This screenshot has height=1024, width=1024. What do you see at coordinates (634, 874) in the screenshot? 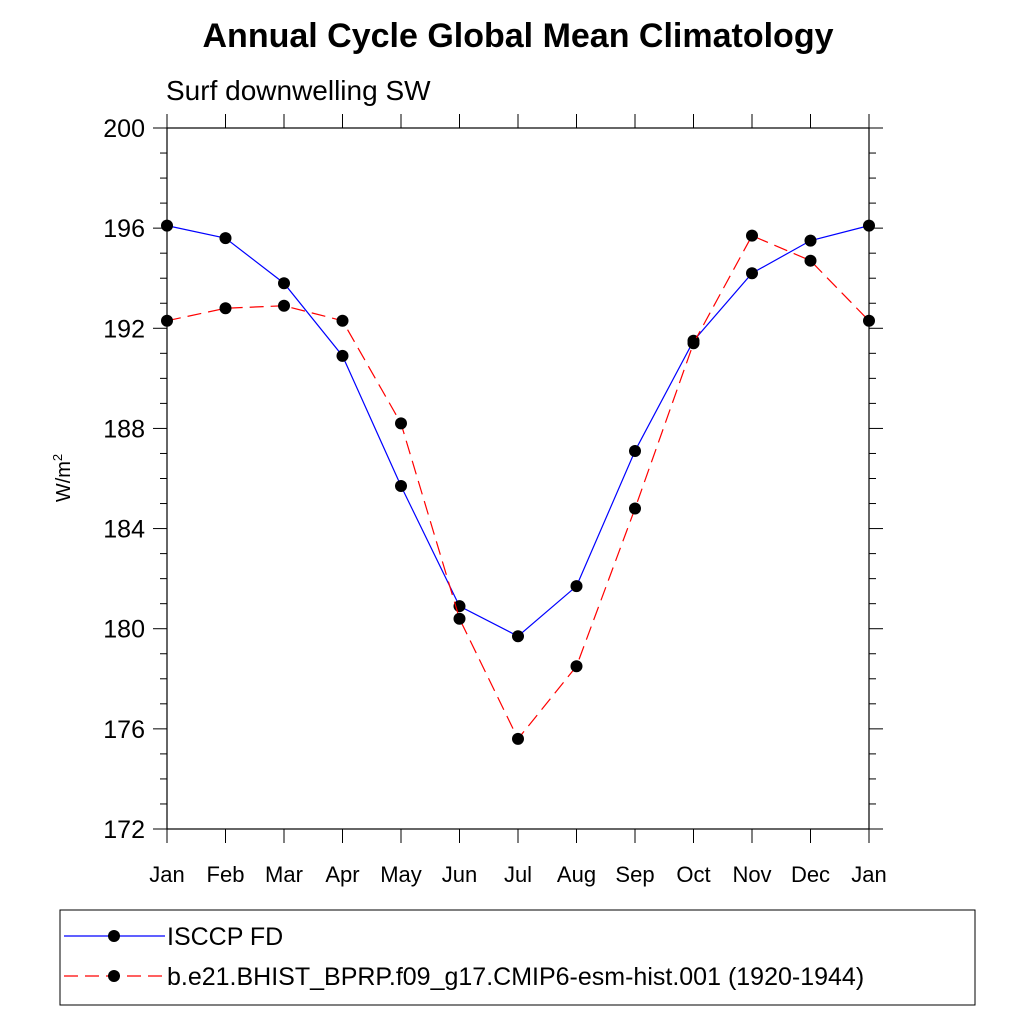
I see `x-tick-label: Sep` at bounding box center [634, 874].